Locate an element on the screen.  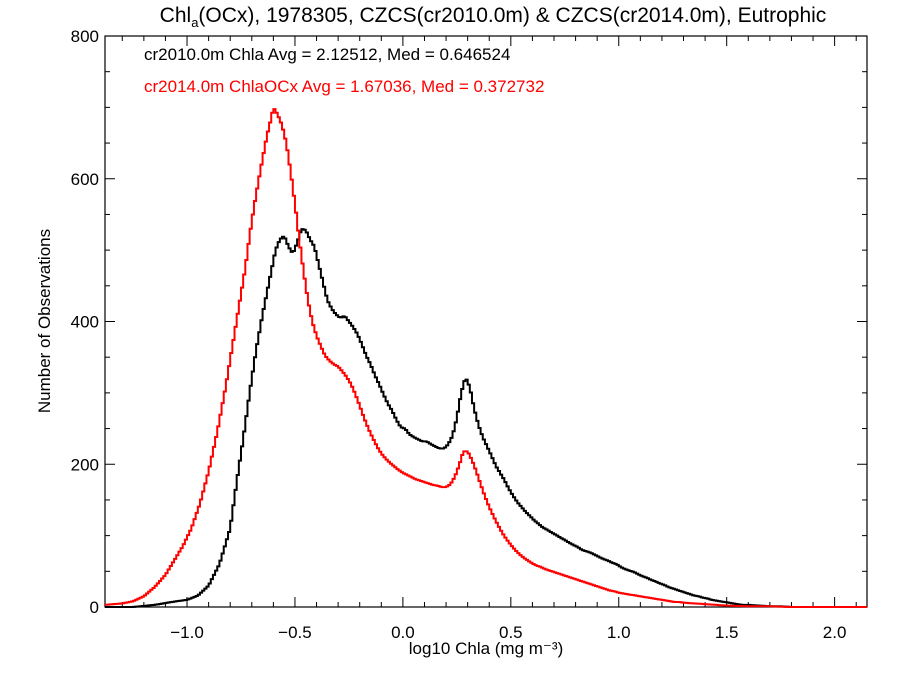
x-axis-label: log10 Chla (mg m⁻³) is located at coordinates (486, 648).